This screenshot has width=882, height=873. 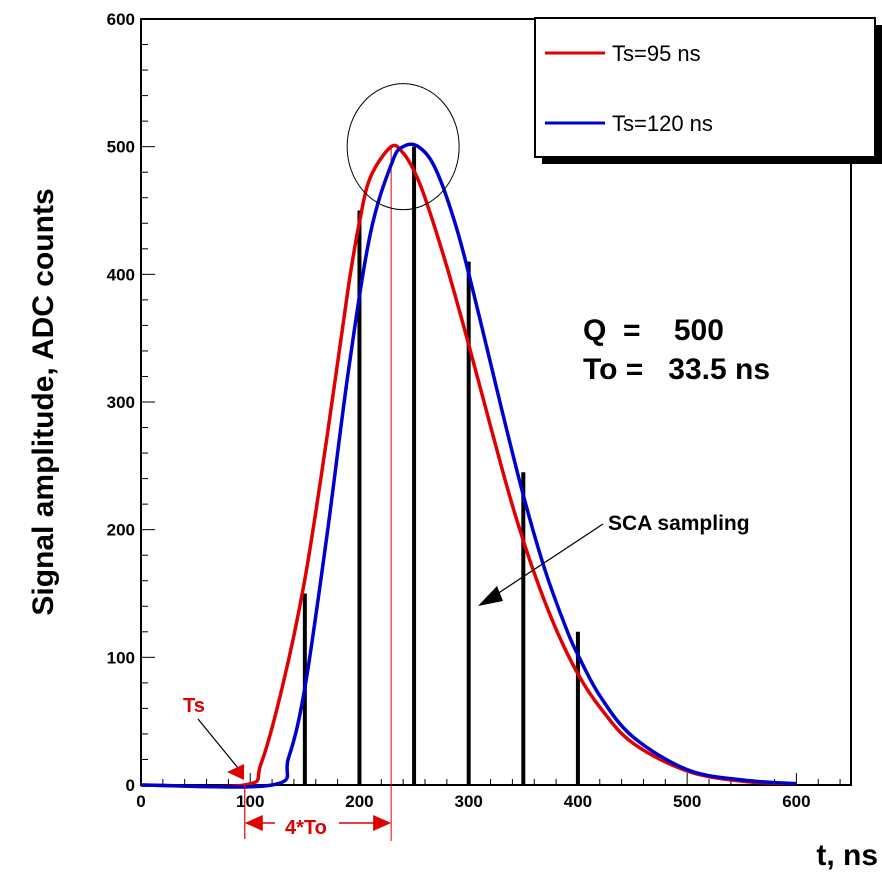 I want to click on y-tick-label: 600, so click(x=121, y=19).